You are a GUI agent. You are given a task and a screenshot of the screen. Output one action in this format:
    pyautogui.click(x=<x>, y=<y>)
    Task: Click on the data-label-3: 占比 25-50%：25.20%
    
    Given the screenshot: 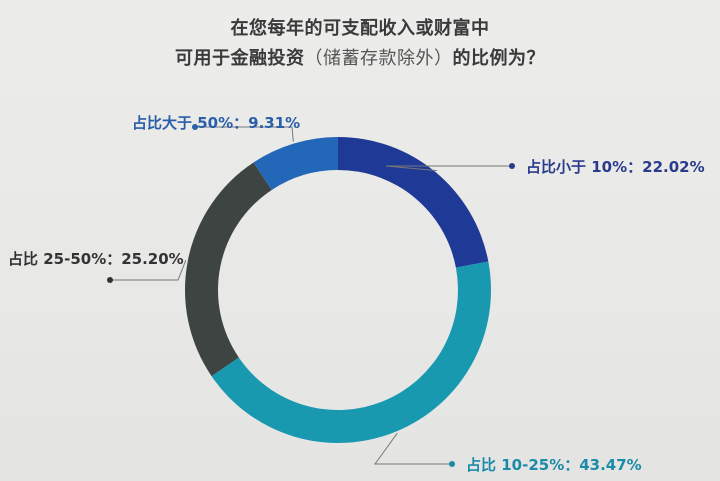 What is the action you would take?
    pyautogui.click(x=96, y=259)
    